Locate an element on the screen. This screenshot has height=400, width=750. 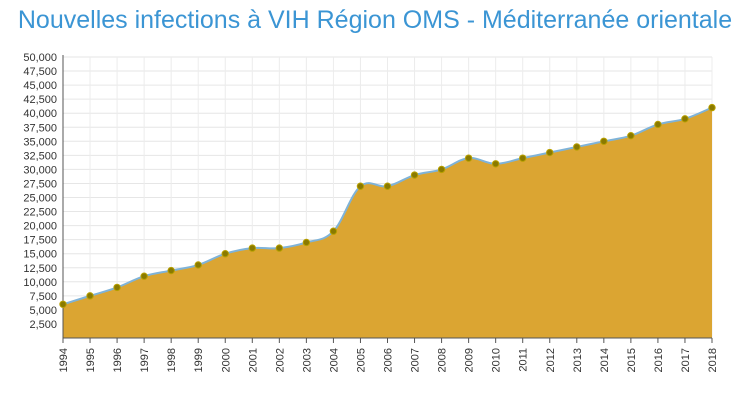
data-point-2009 is located at coordinates (468, 158).